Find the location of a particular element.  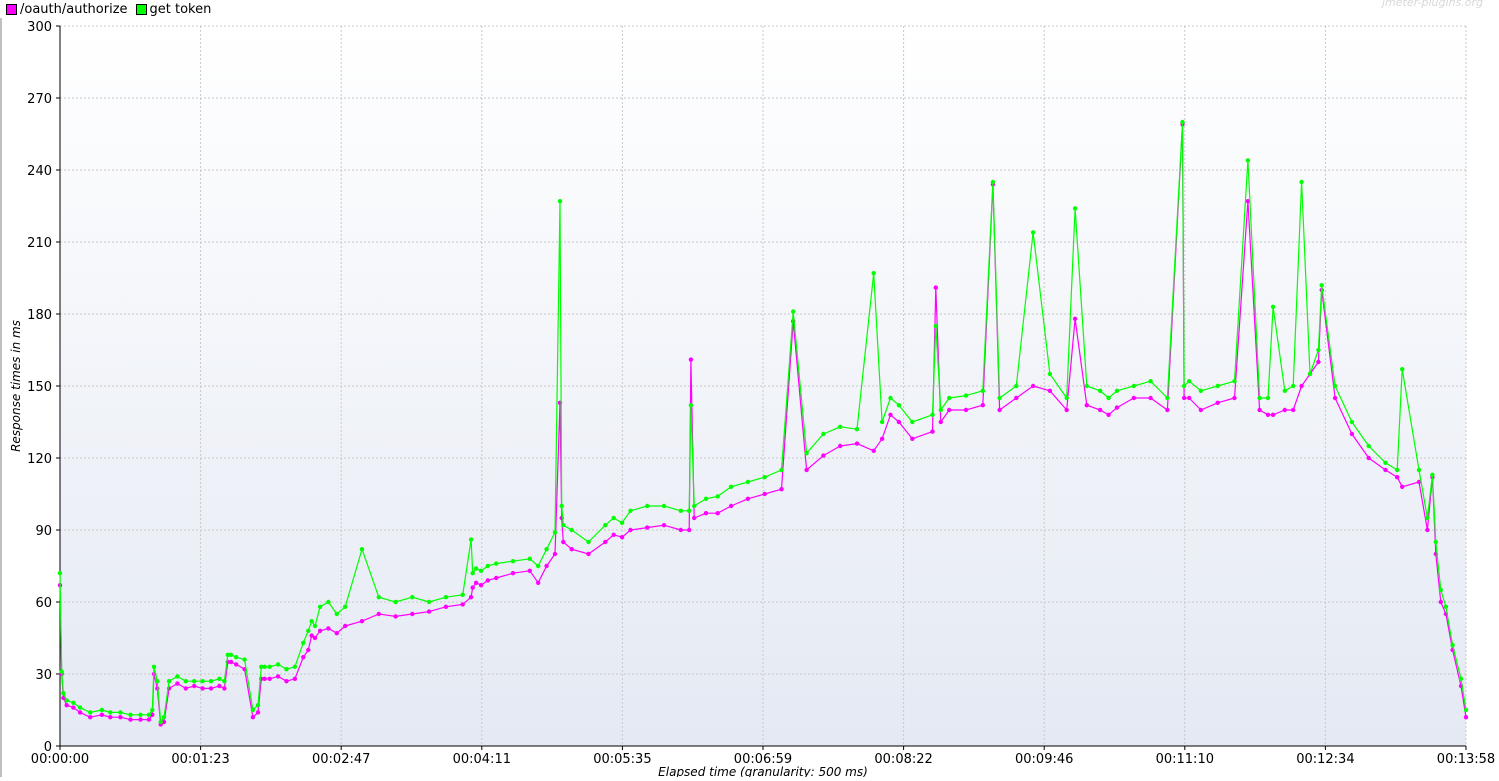

x-tick-label: 00:06:59 is located at coordinates (763, 759).